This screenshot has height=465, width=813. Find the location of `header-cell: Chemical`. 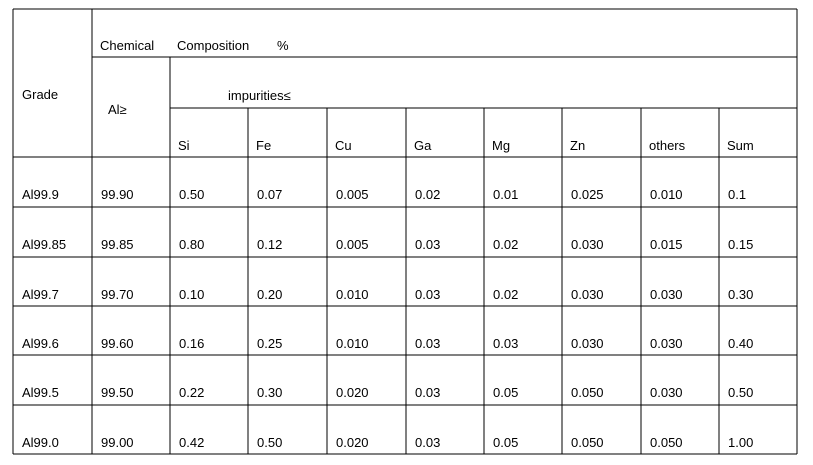

header-cell: Chemical is located at coordinates (127, 45).